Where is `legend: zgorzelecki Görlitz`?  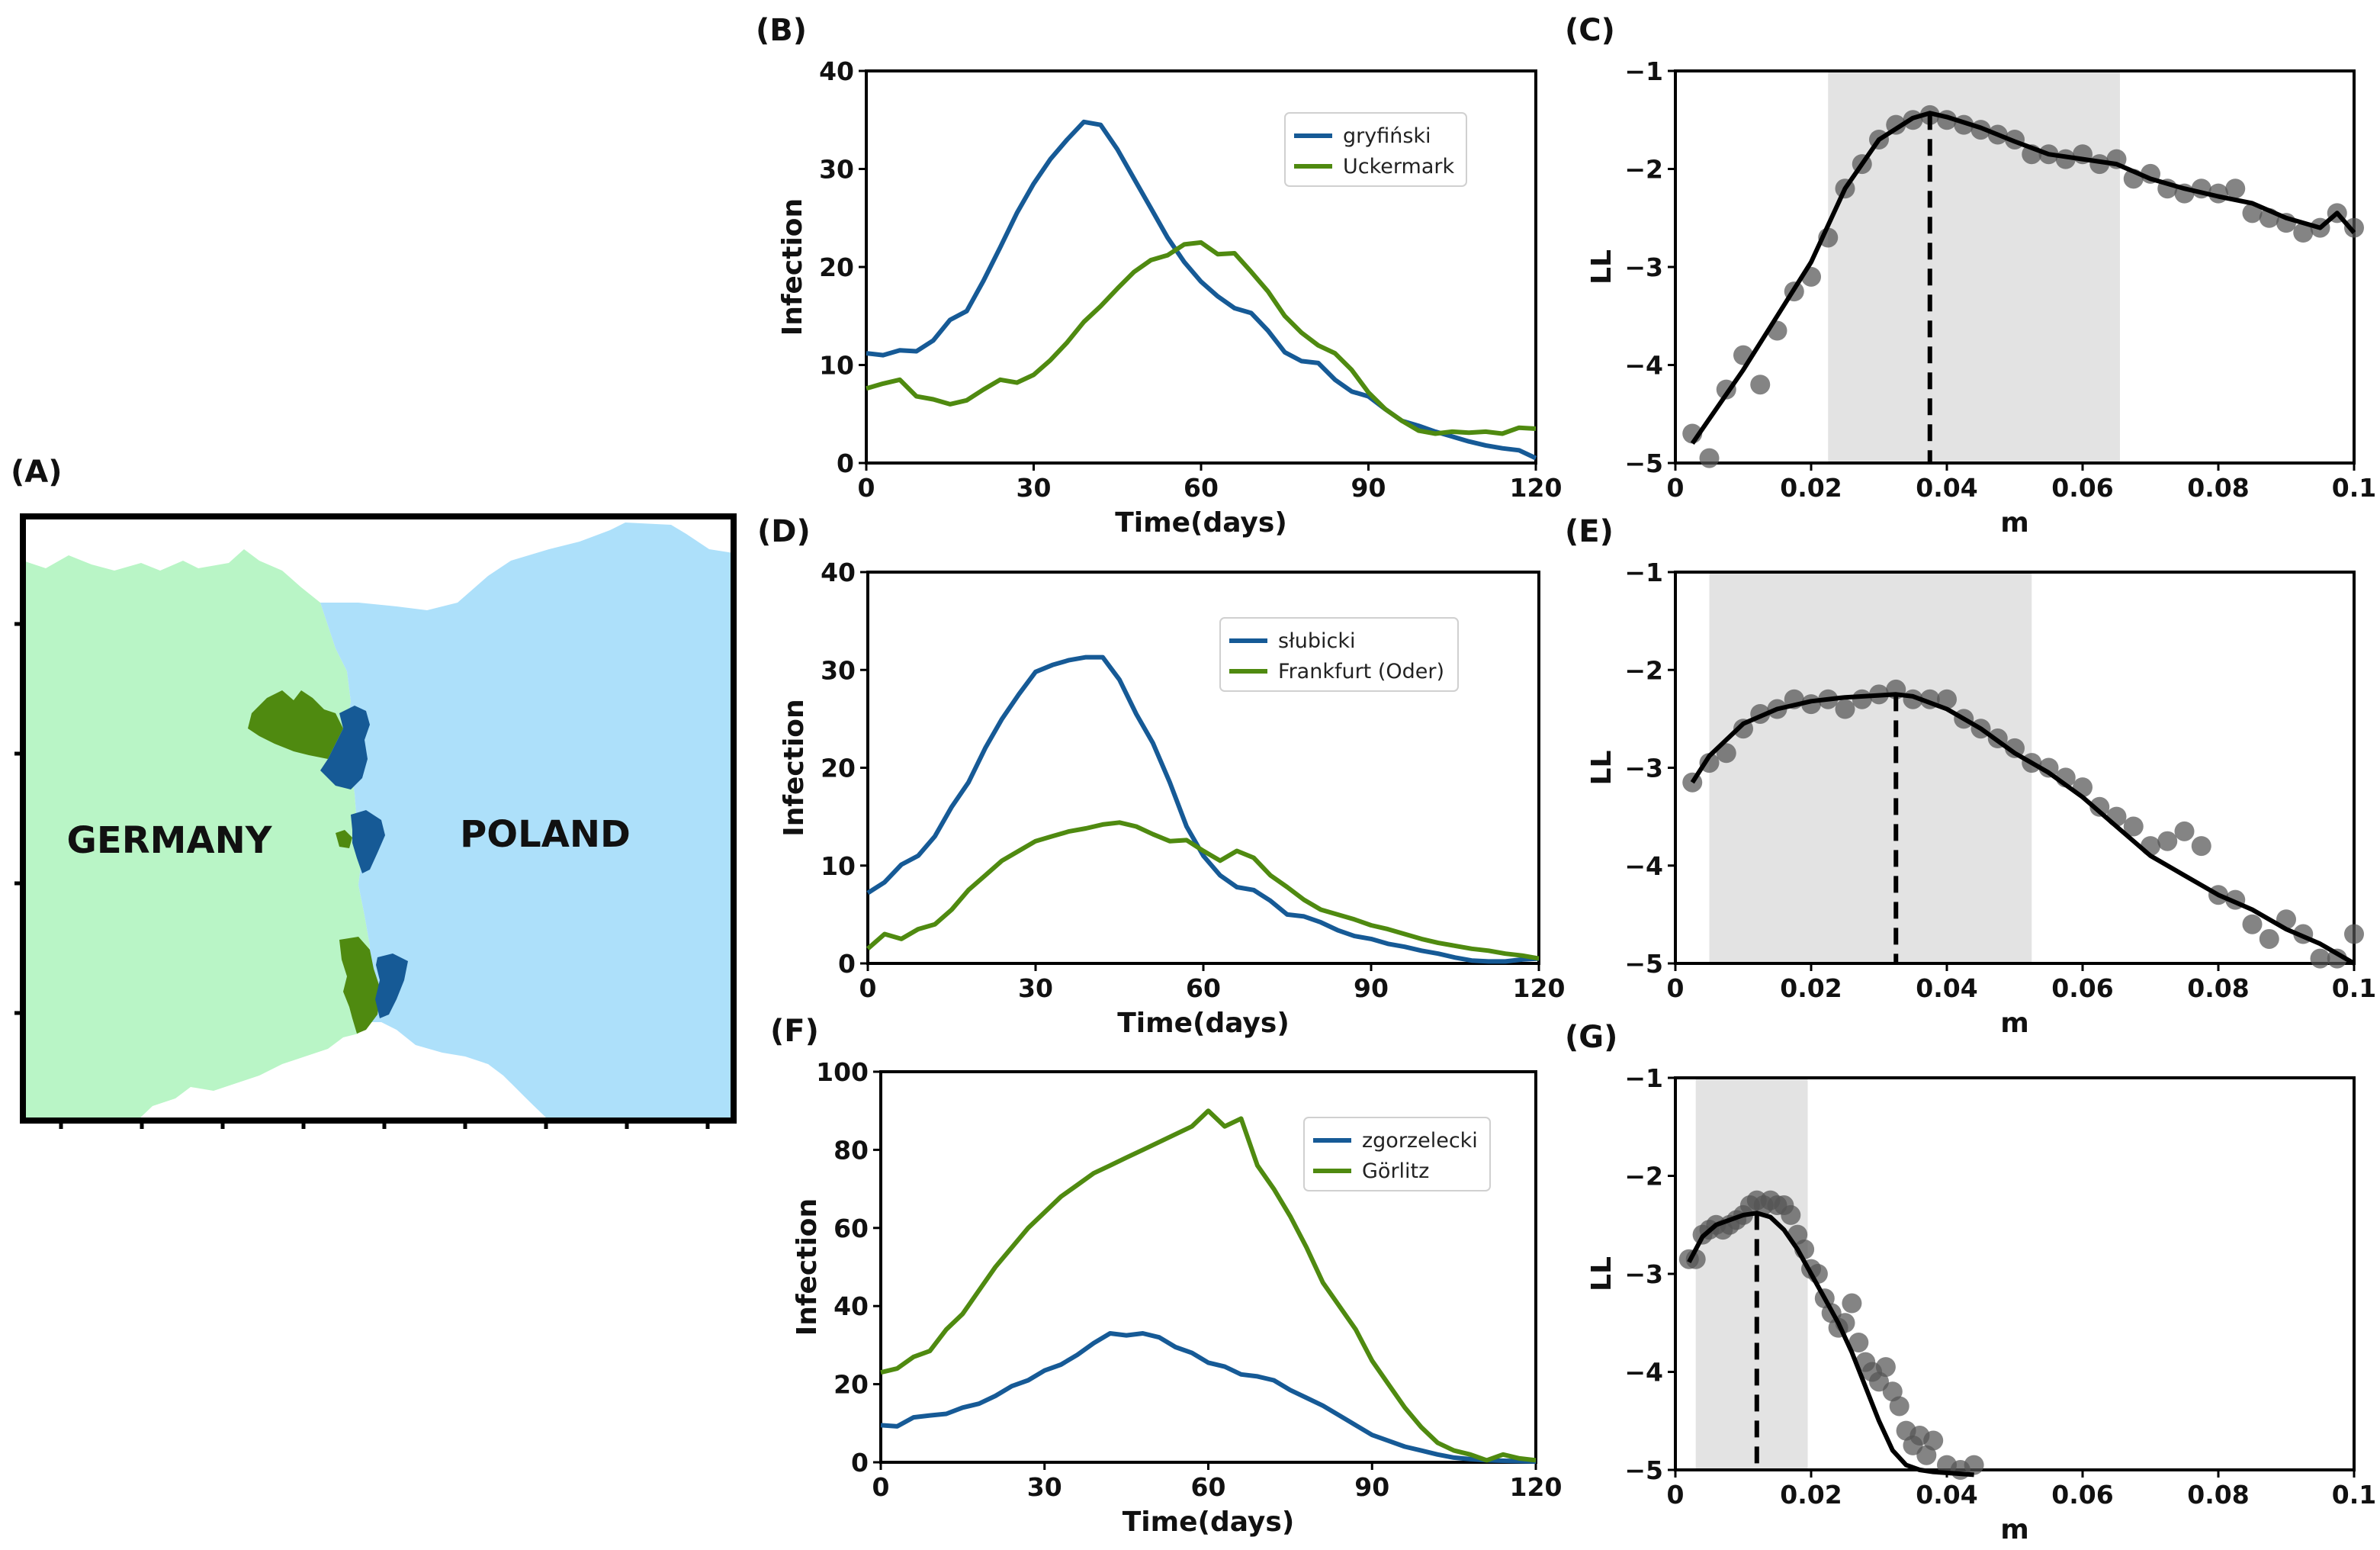
legend: zgorzelecki Görlitz is located at coordinates (1397, 1154).